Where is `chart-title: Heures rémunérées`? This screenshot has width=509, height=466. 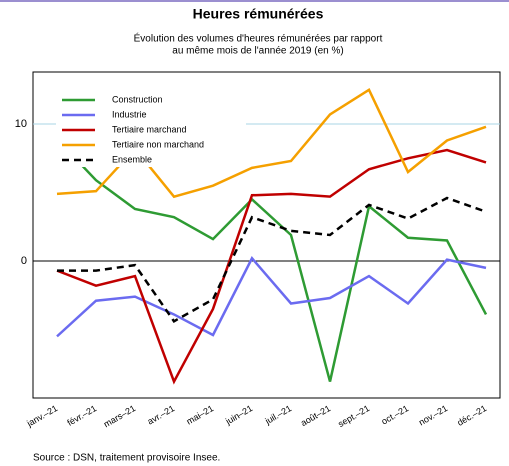
chart-title: Heures rémunérées is located at coordinates (258, 14).